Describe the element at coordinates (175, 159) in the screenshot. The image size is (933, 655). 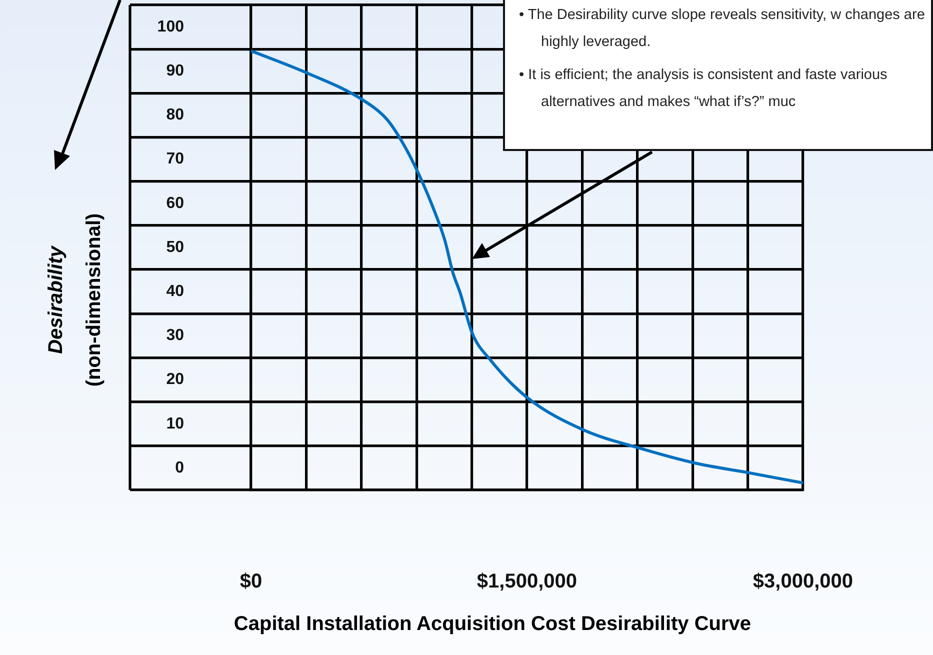
I see `y-tick-label: 70` at that location.